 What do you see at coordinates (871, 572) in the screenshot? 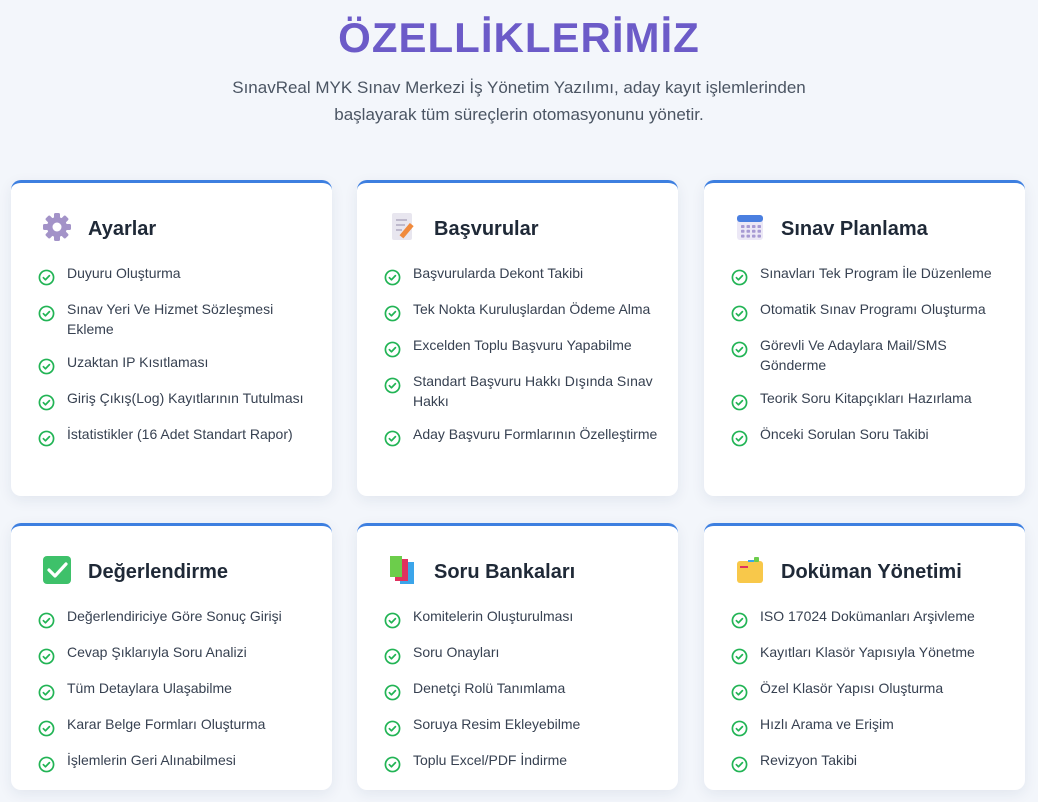
I see `card-title: Doküman Yönetimi` at bounding box center [871, 572].